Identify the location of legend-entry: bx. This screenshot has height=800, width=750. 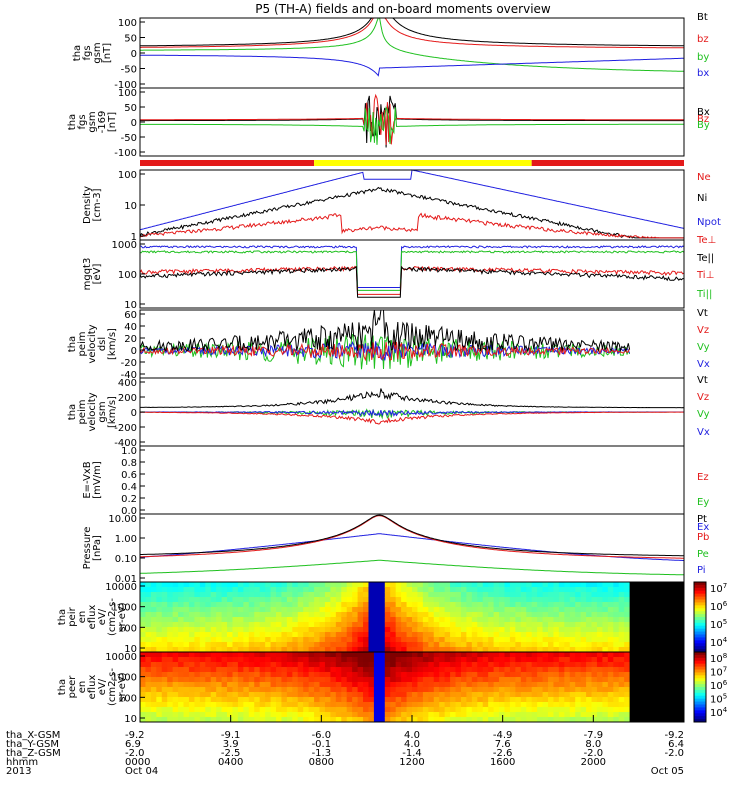
(703, 73).